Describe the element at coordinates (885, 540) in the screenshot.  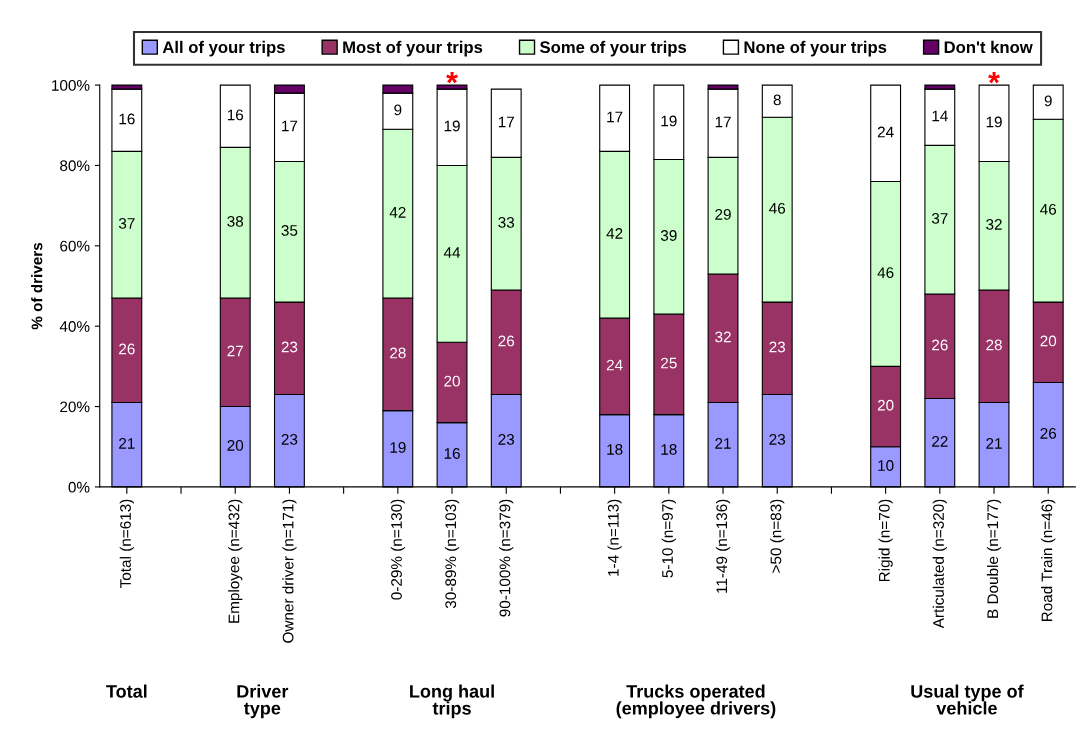
I see `x-tick-label: Rigid (n=70)` at that location.